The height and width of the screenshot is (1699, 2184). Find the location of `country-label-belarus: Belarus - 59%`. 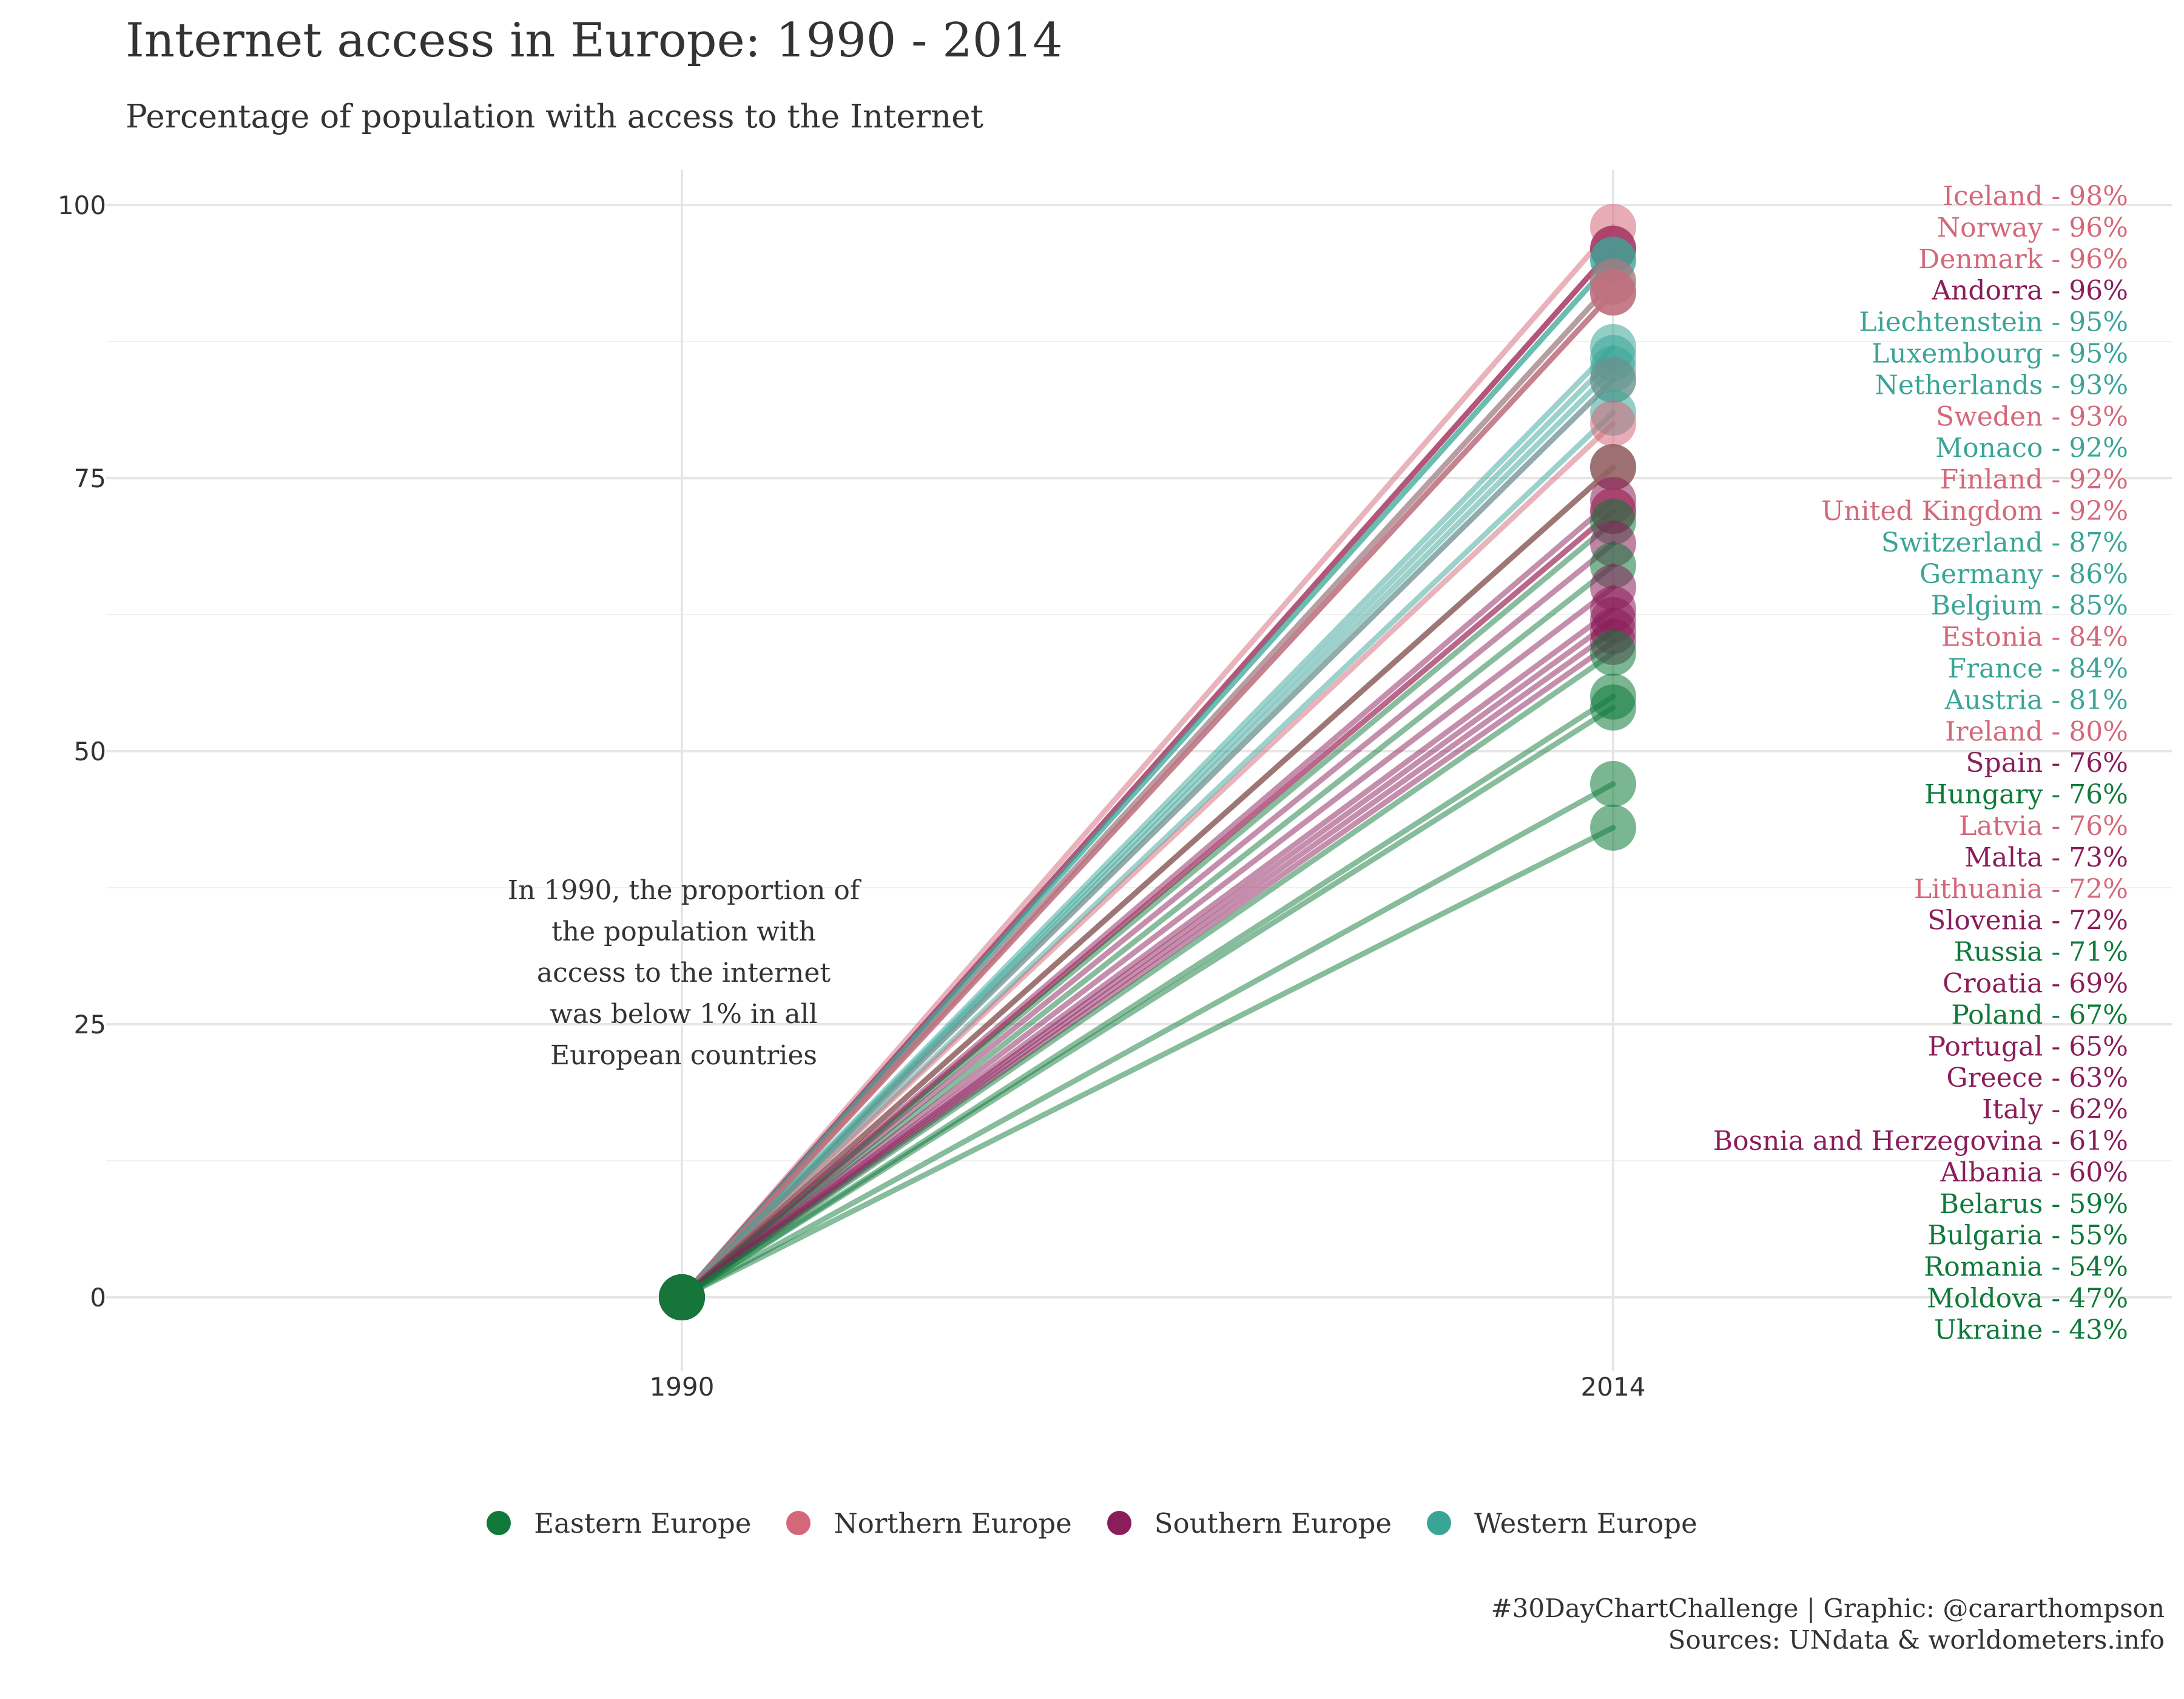

country-label-belarus: Belarus - 59% is located at coordinates (2034, 1204).